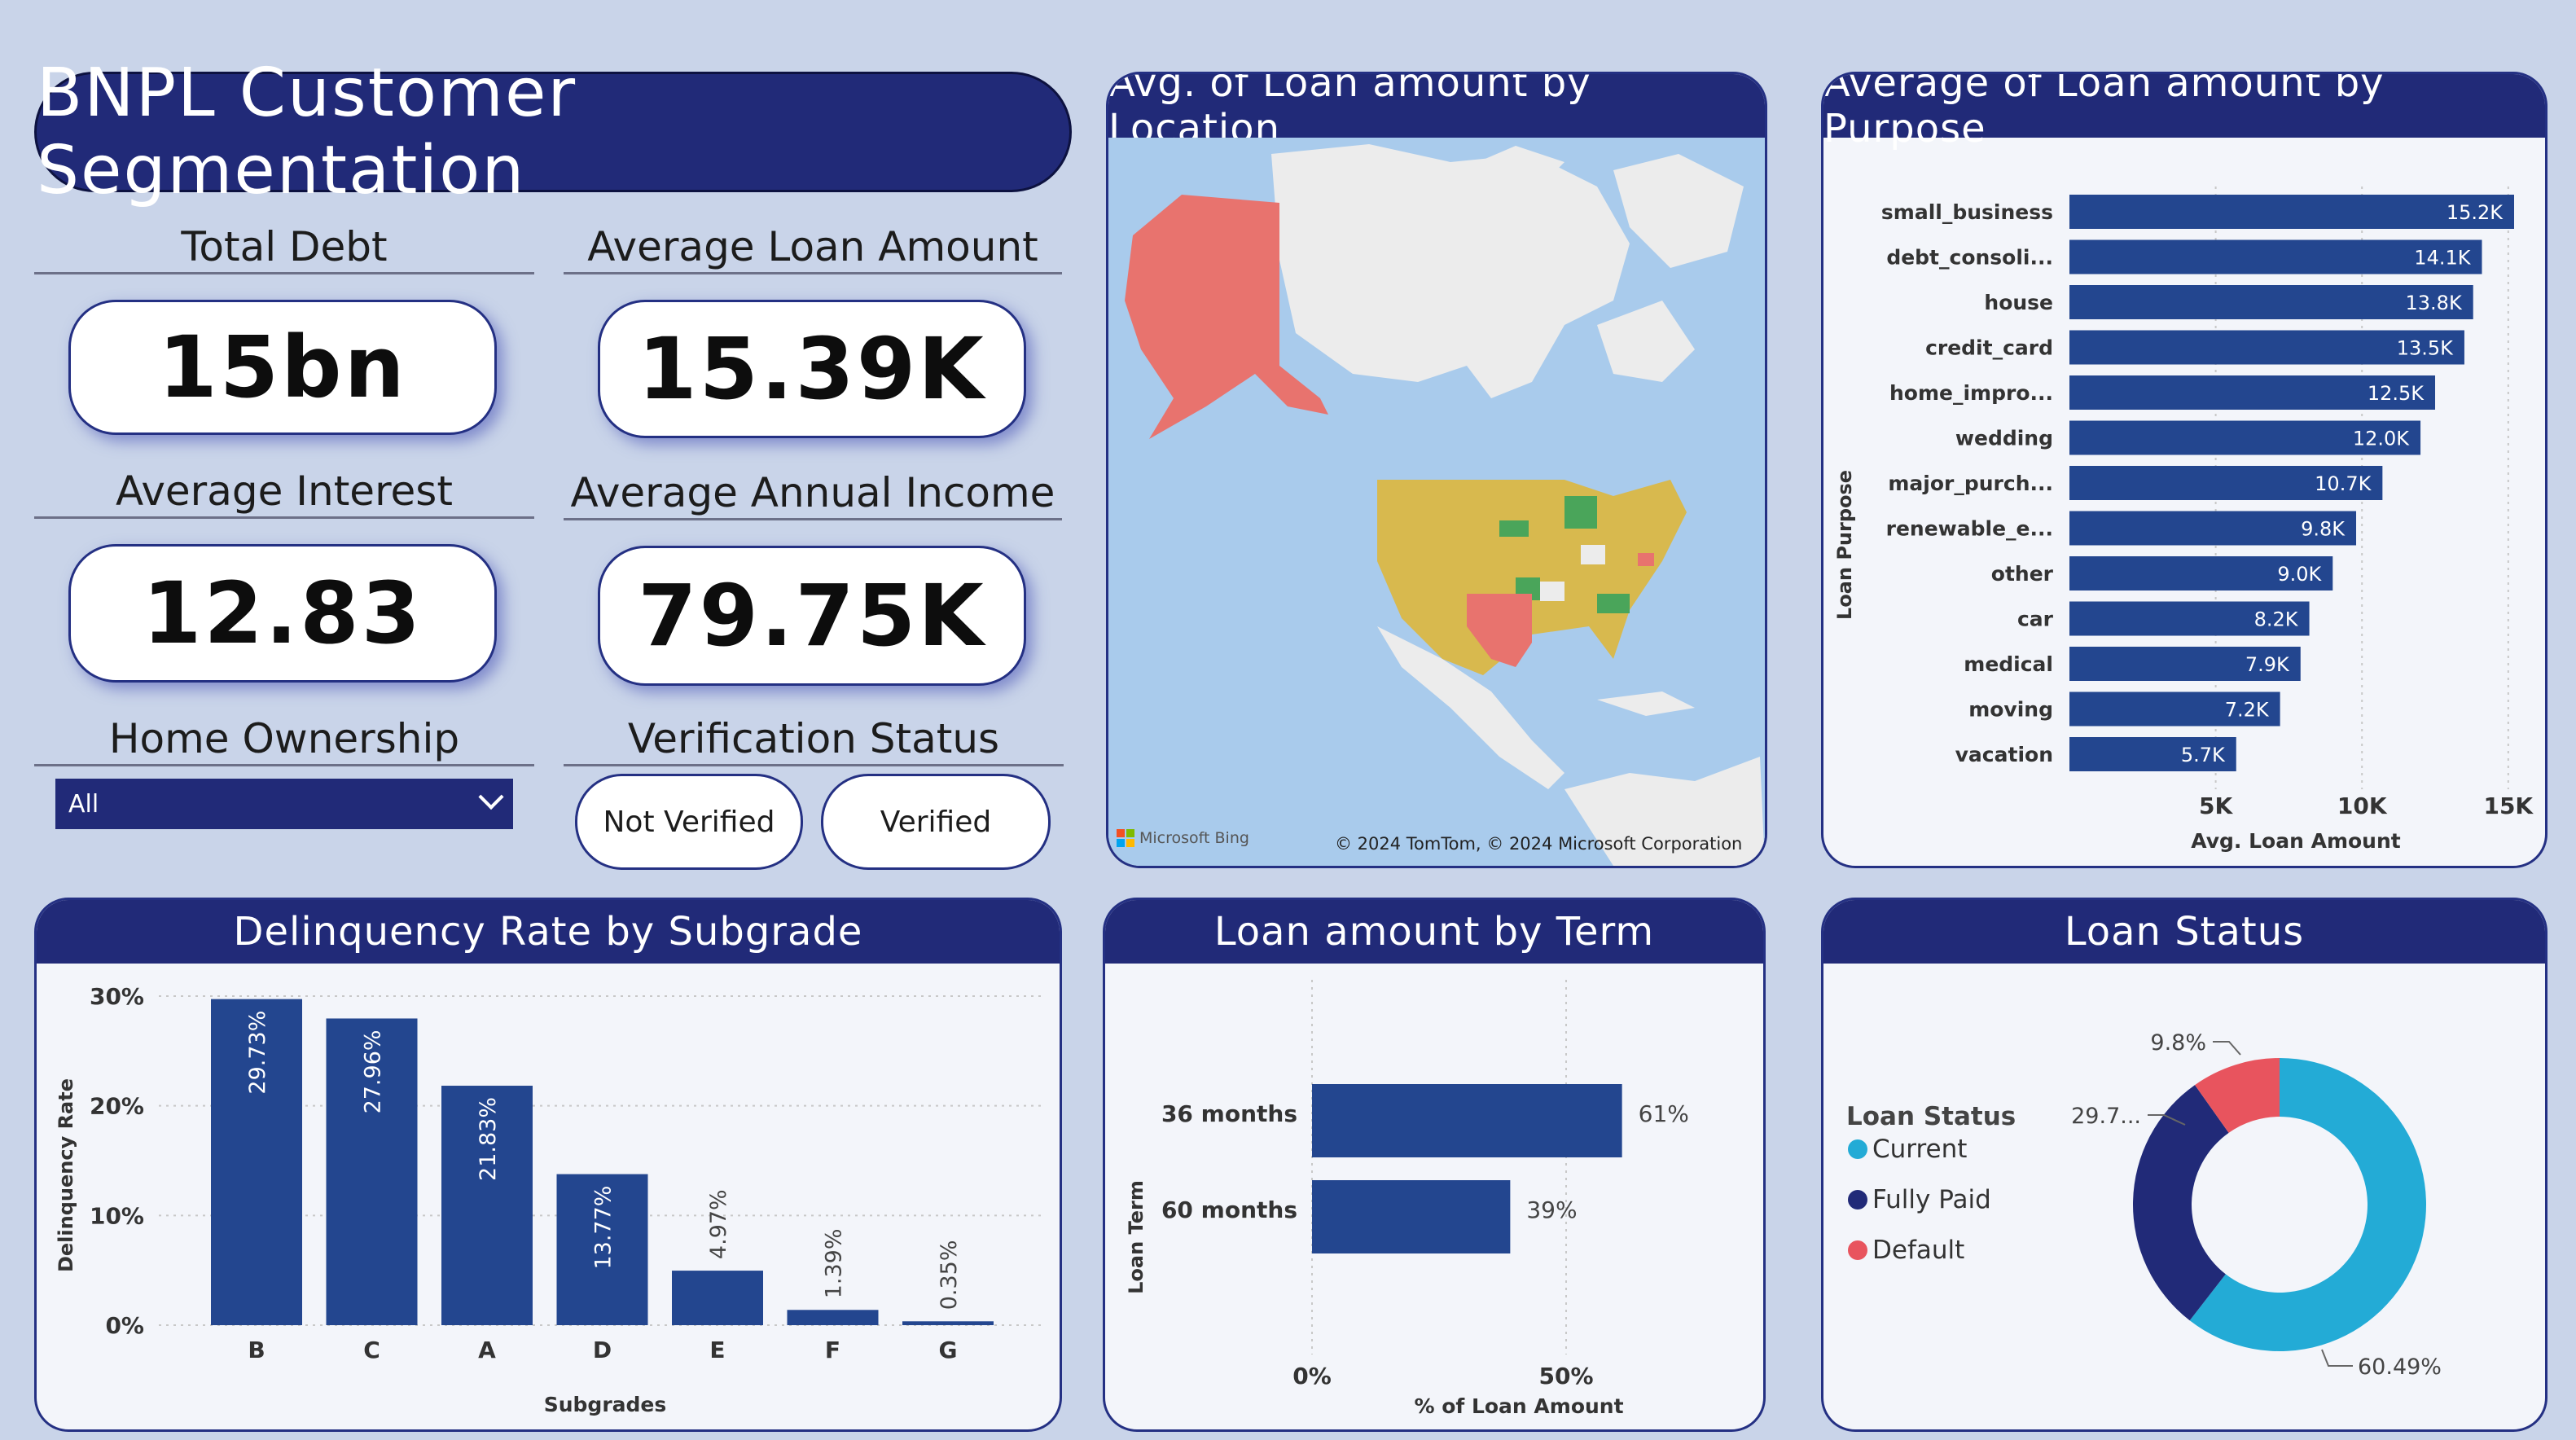  I want to click on delinquency-x-tick: E, so click(717, 1350).